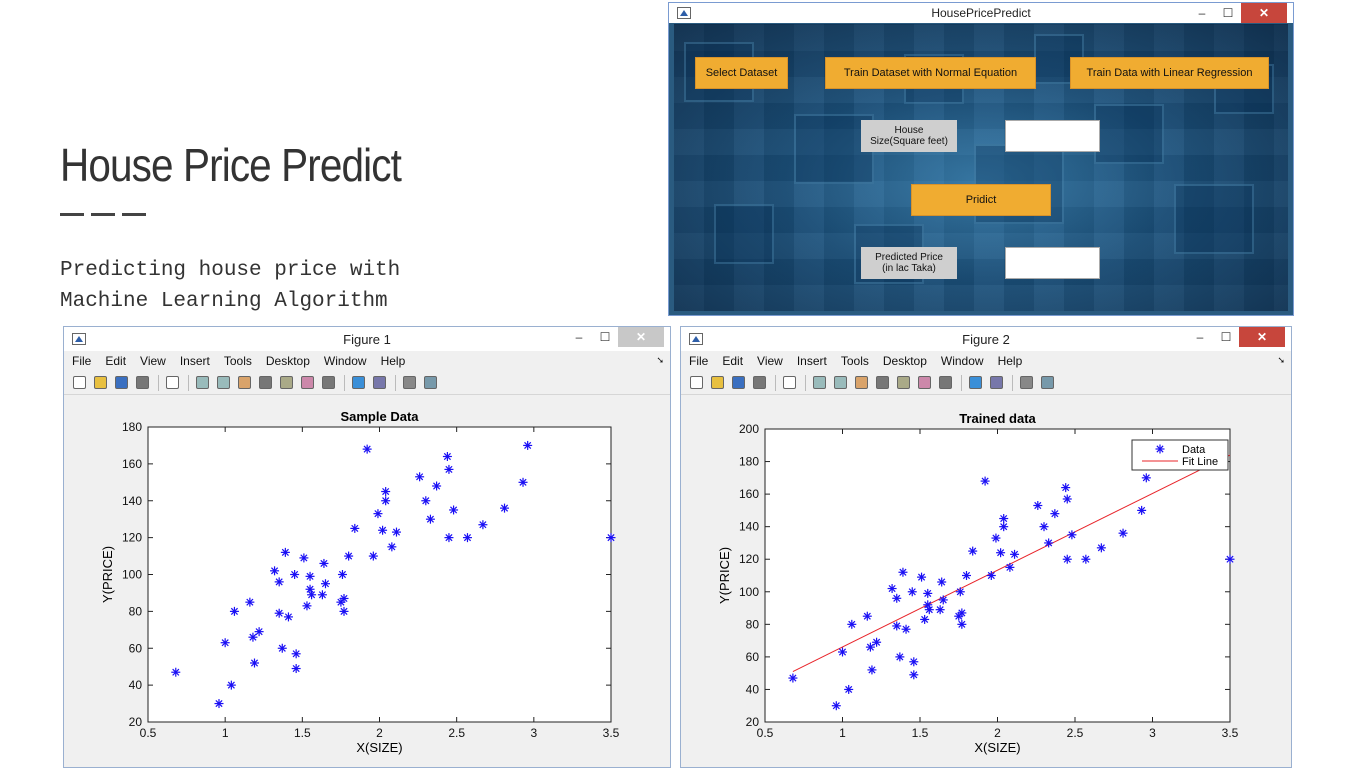 Image resolution: width=1366 pixels, height=768 pixels. I want to click on train-normal-equation-button: Train Dataset with Normal Equation, so click(930, 73).